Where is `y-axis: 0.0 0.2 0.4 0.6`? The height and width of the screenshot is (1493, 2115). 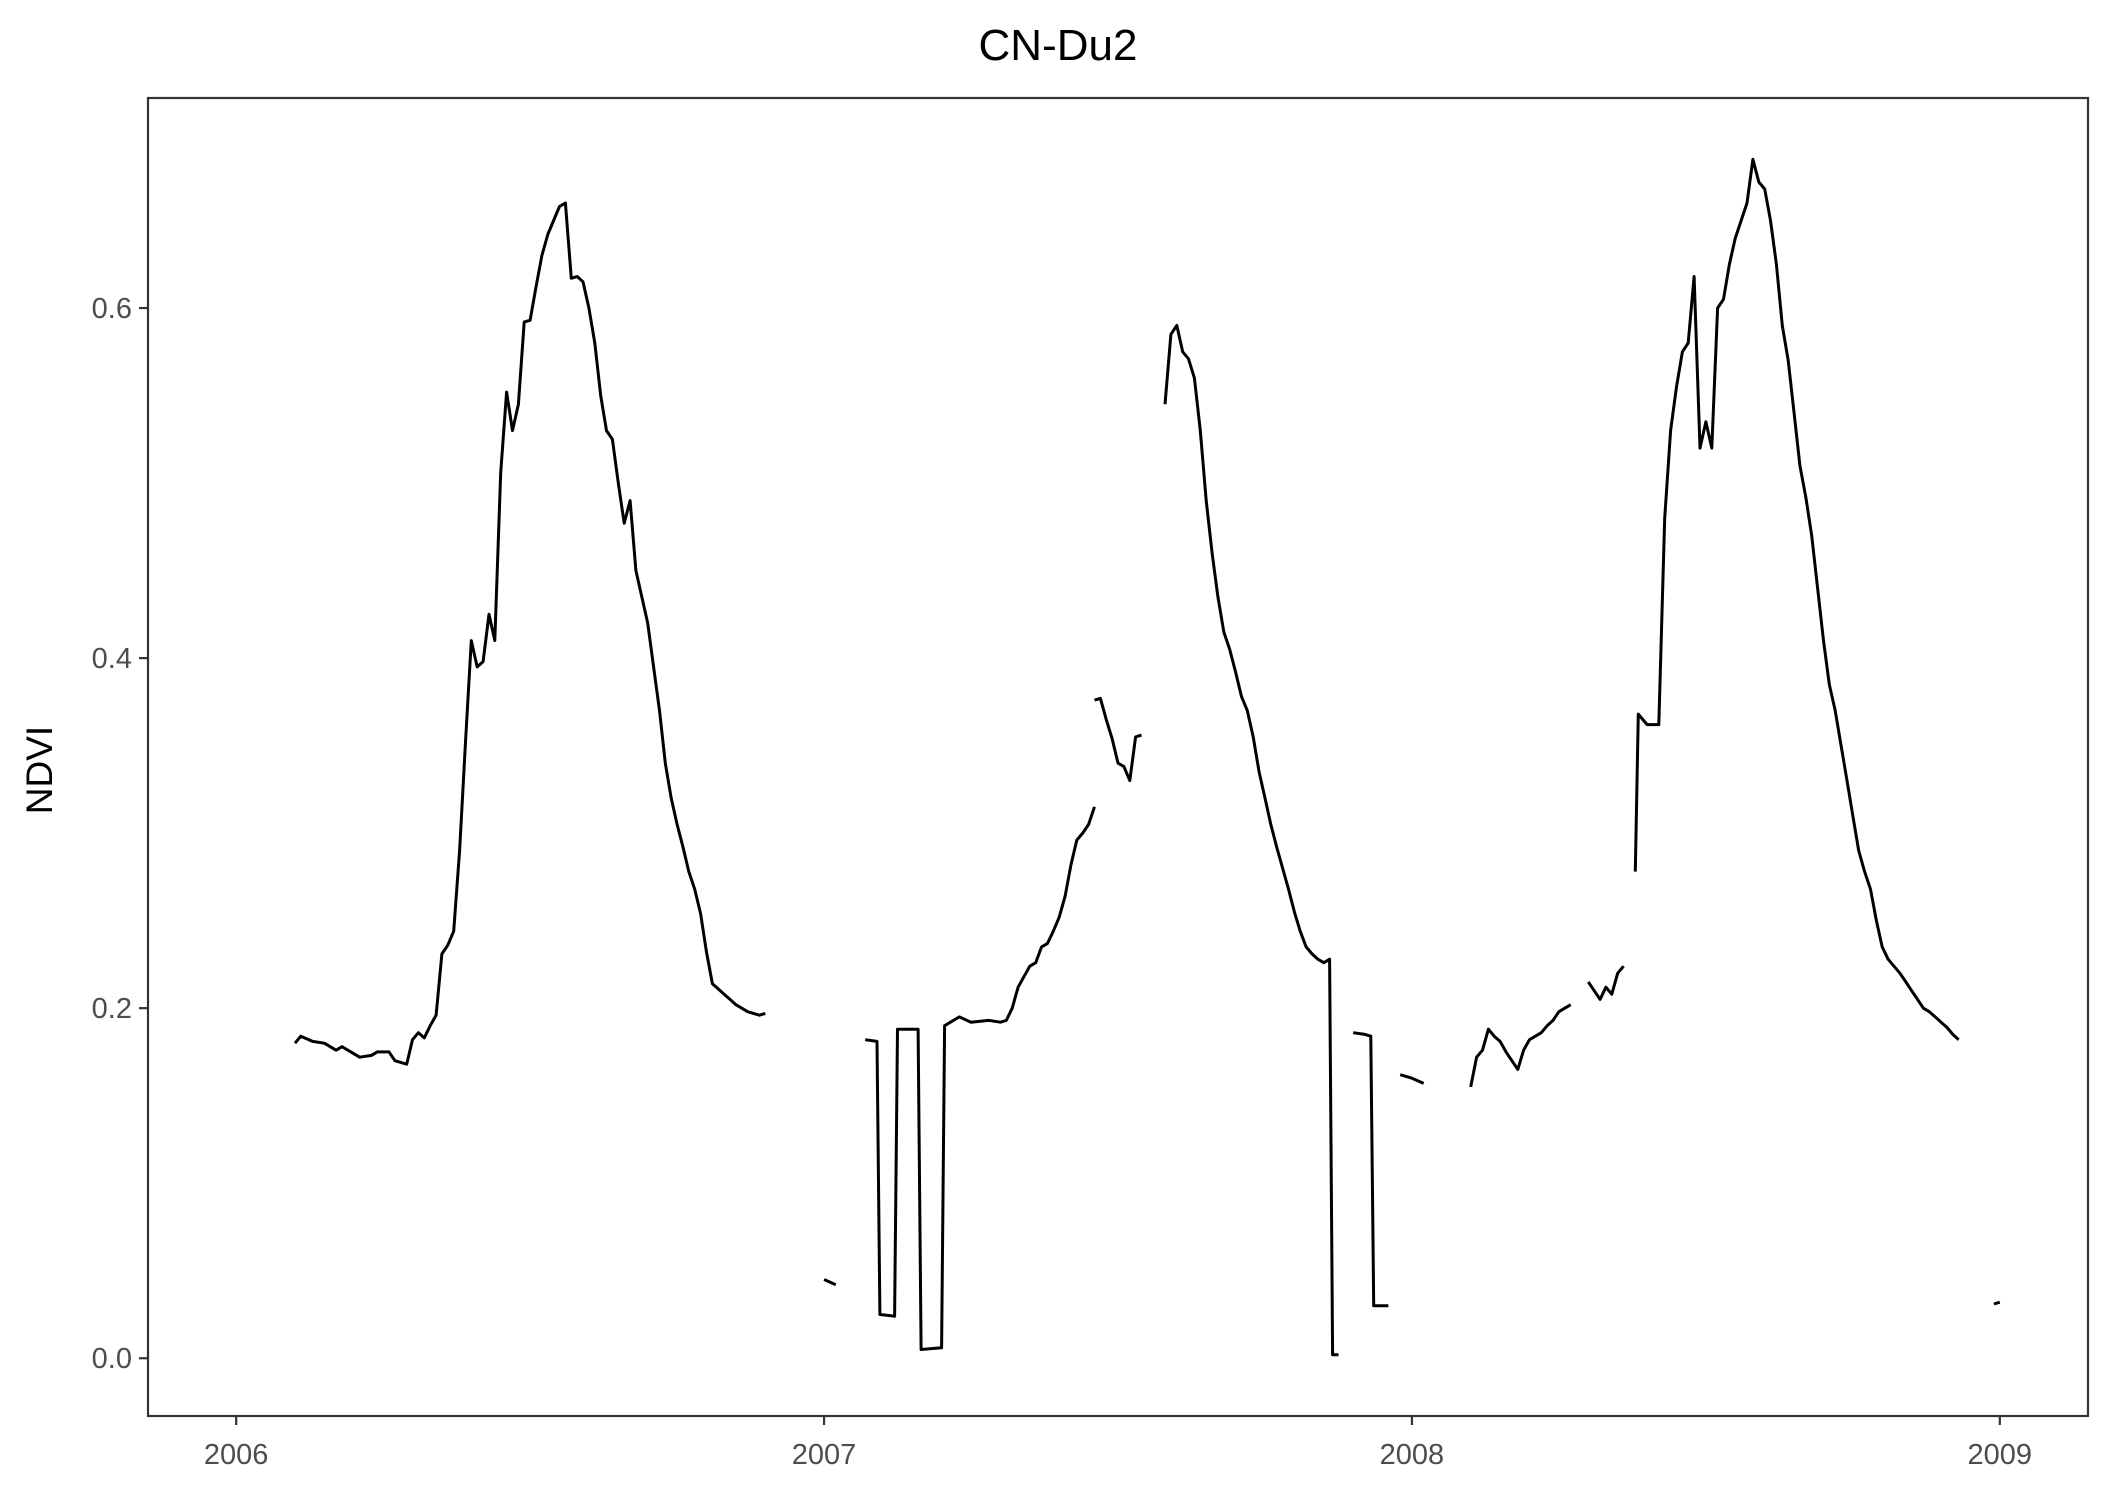
y-axis: 0.0 0.2 0.4 0.6 is located at coordinates (120, 834).